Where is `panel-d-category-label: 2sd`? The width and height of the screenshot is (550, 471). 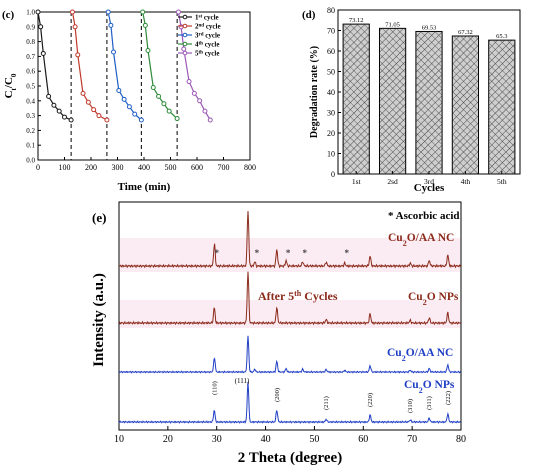 panel-d-category-label: 2sd is located at coordinates (392, 181).